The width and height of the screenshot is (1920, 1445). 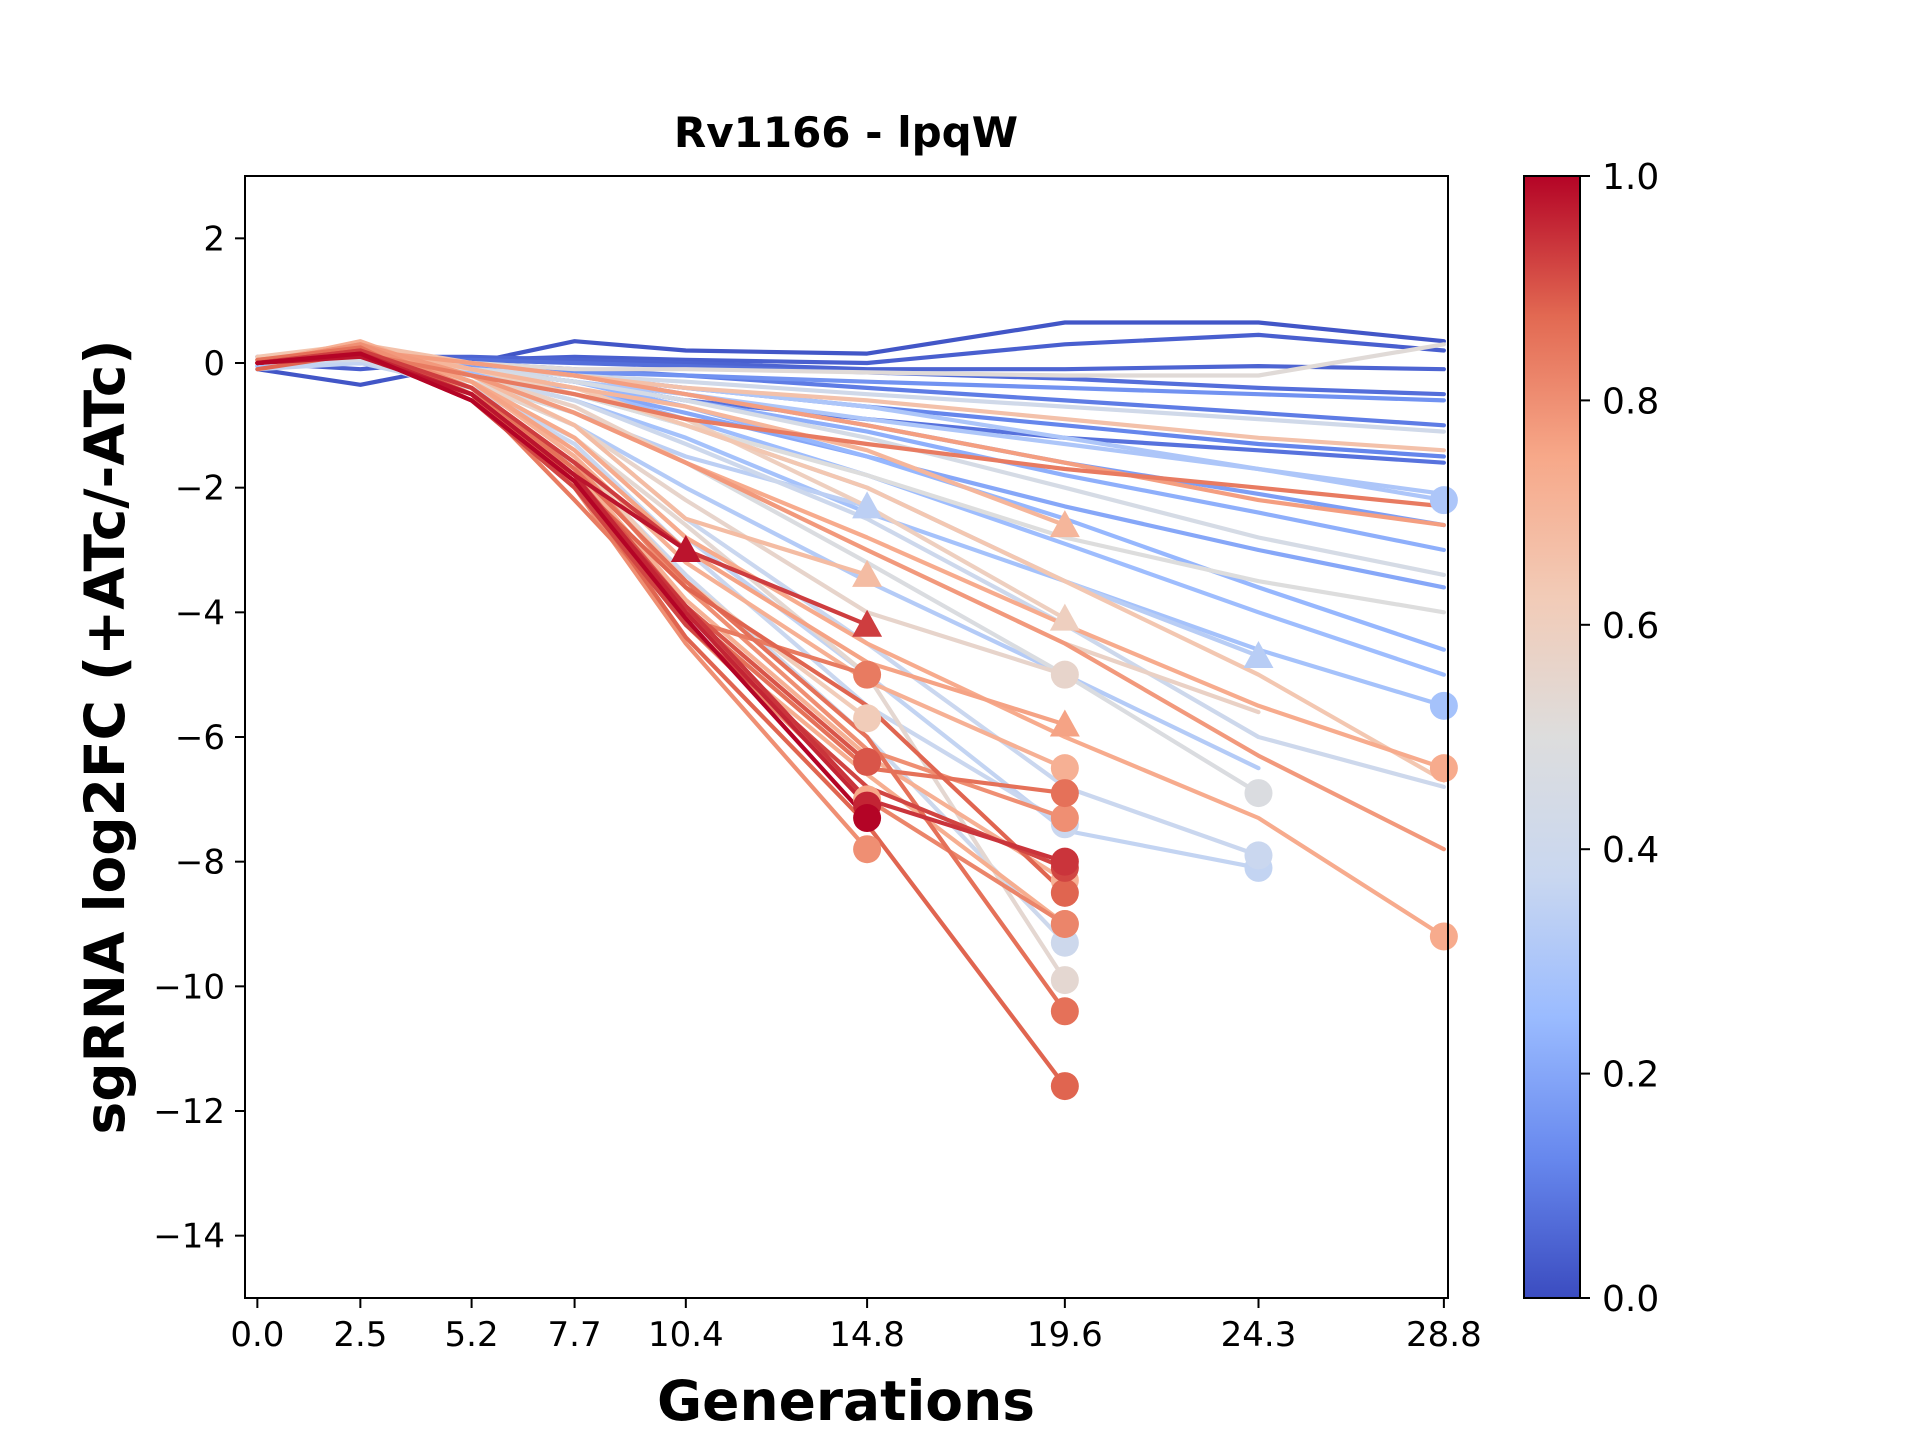 I want to click on y-tick-label-6: −10, so click(x=189, y=987).